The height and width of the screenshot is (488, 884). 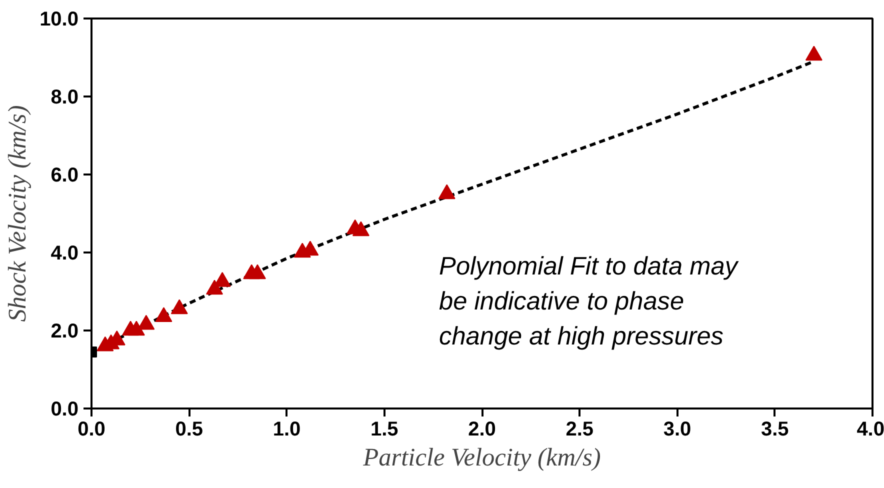 What do you see at coordinates (64, 175) in the screenshot?
I see `y-tick-label: 6.0` at bounding box center [64, 175].